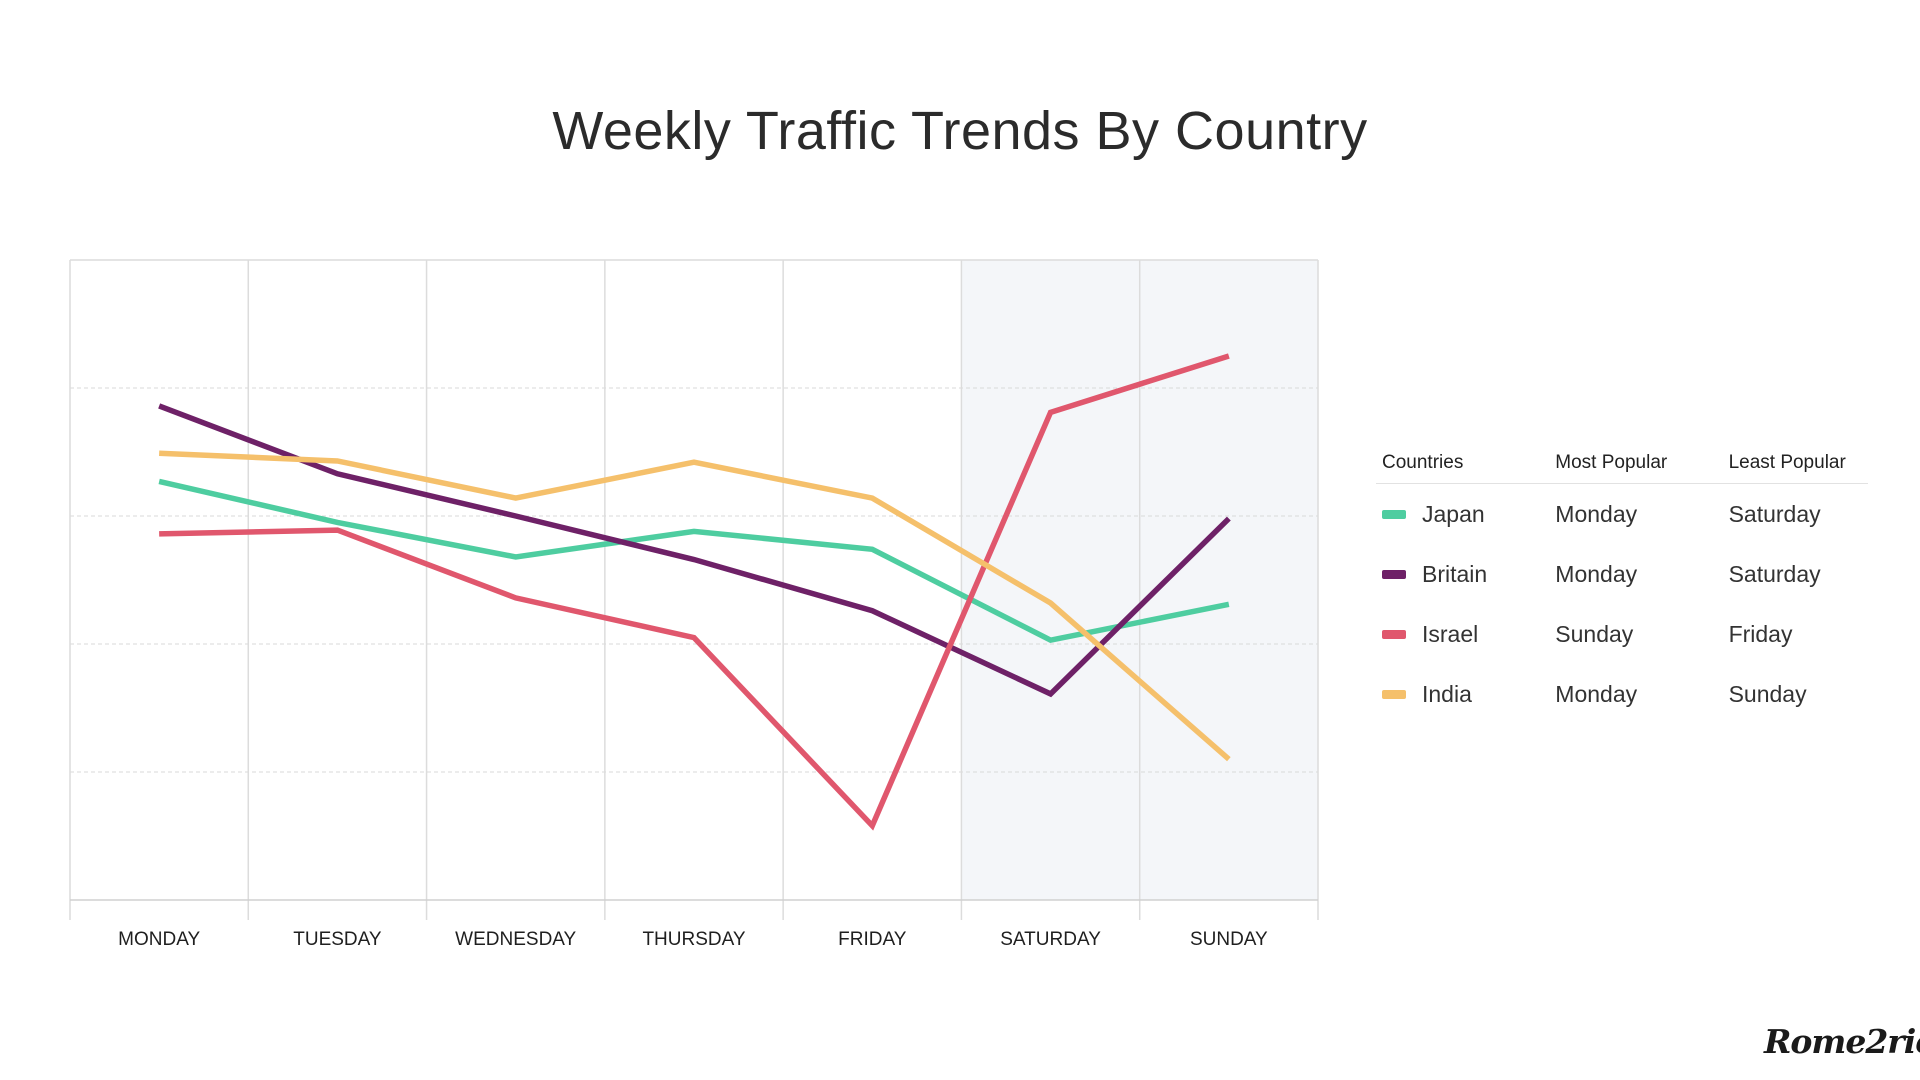 The width and height of the screenshot is (1920, 1080). I want to click on legend-country: Britain, so click(1465, 574).